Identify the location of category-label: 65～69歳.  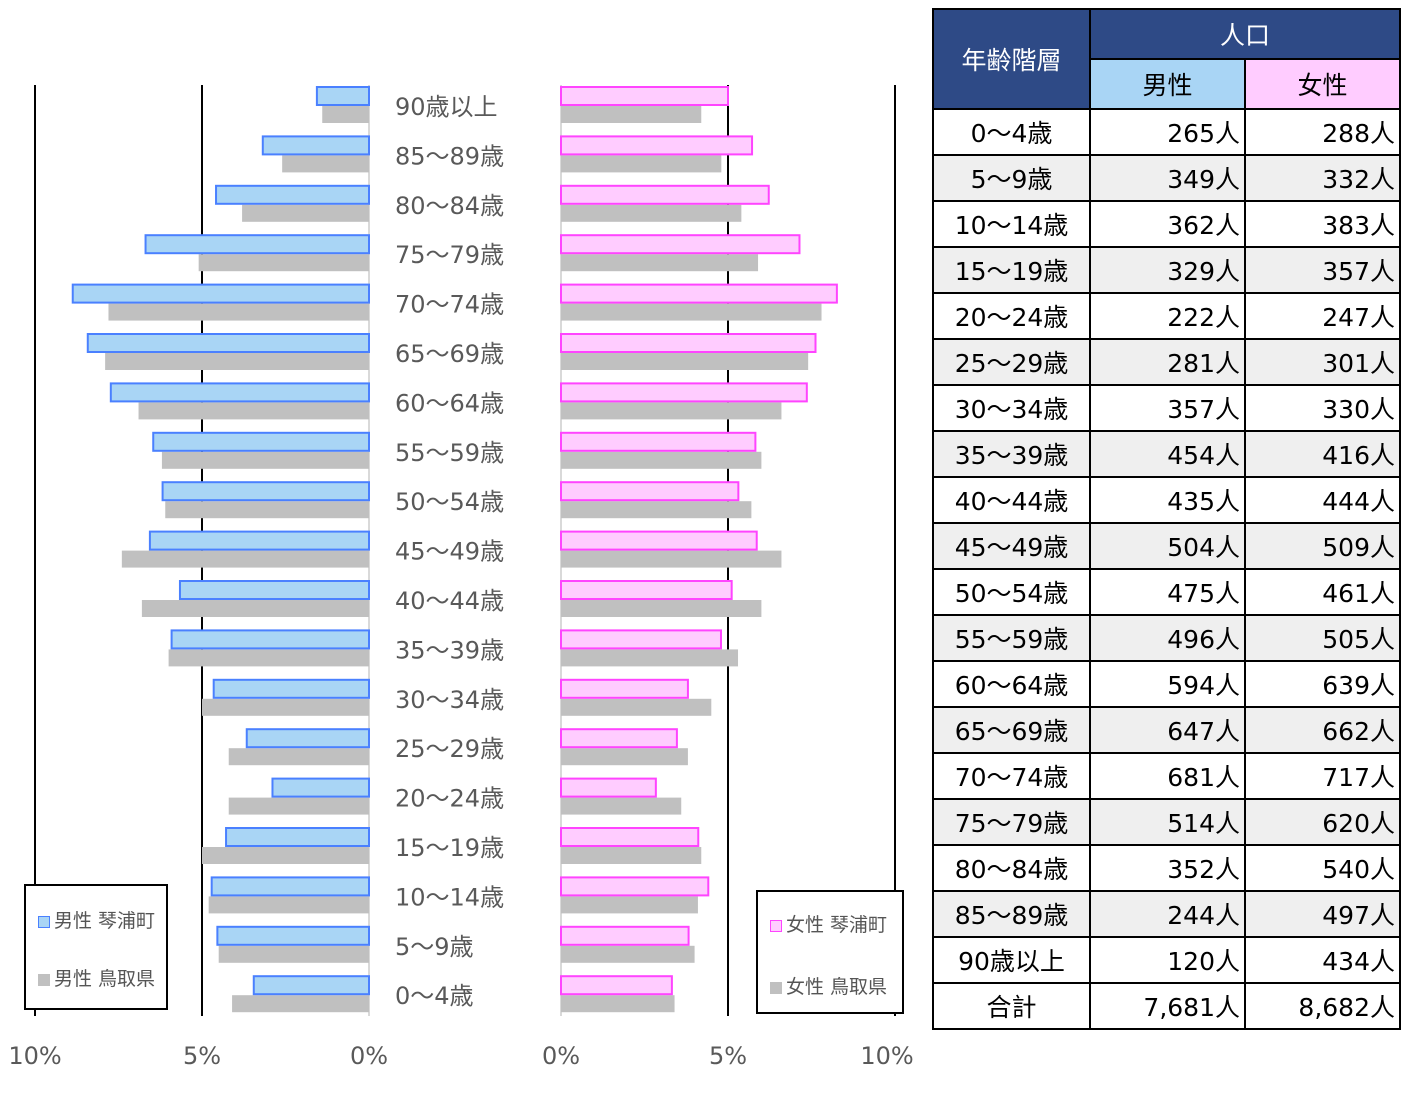
(449, 354).